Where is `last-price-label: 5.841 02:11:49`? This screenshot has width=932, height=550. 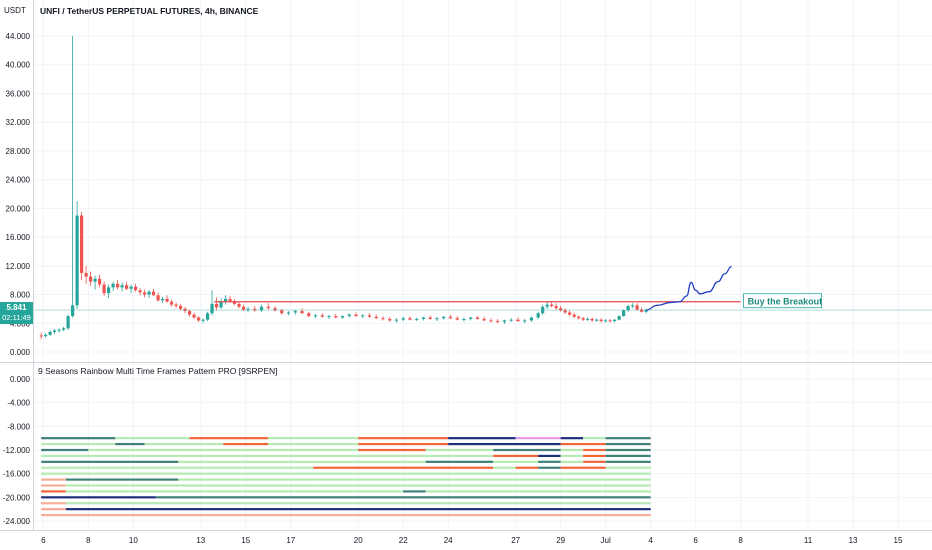
last-price-label: 5.841 02:11:49 is located at coordinates (16, 313).